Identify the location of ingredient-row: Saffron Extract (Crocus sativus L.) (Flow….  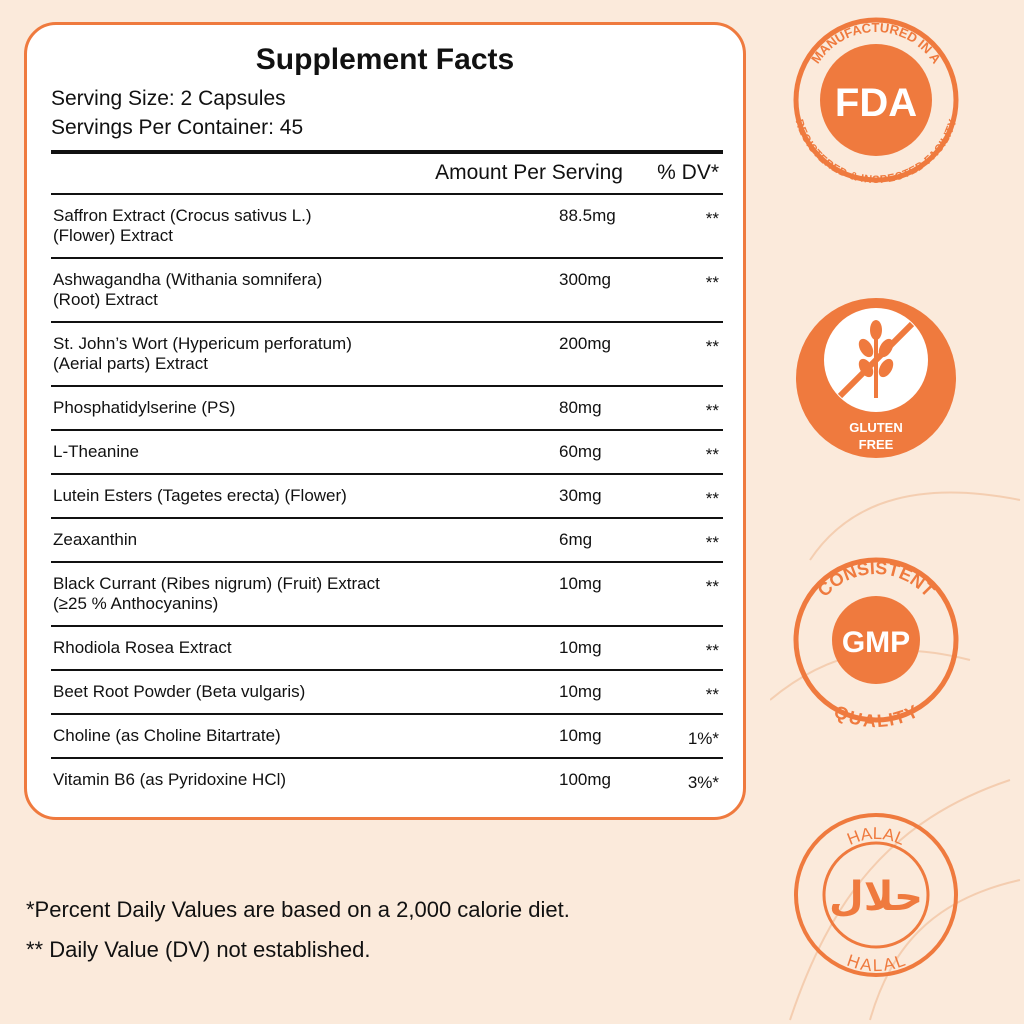
(387, 227).